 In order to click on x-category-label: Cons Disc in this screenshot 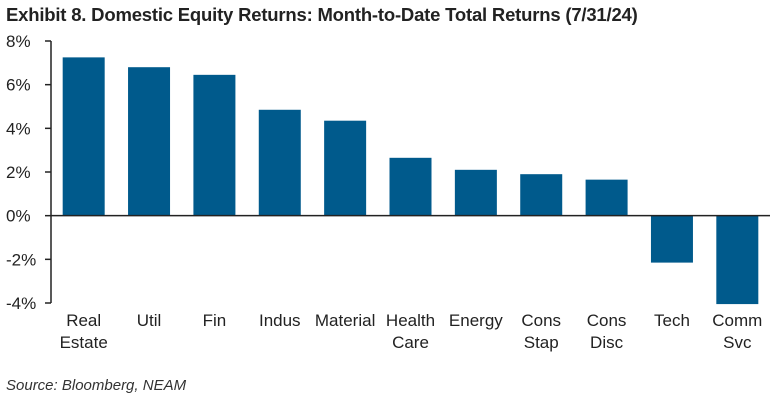, I will do `click(607, 331)`.